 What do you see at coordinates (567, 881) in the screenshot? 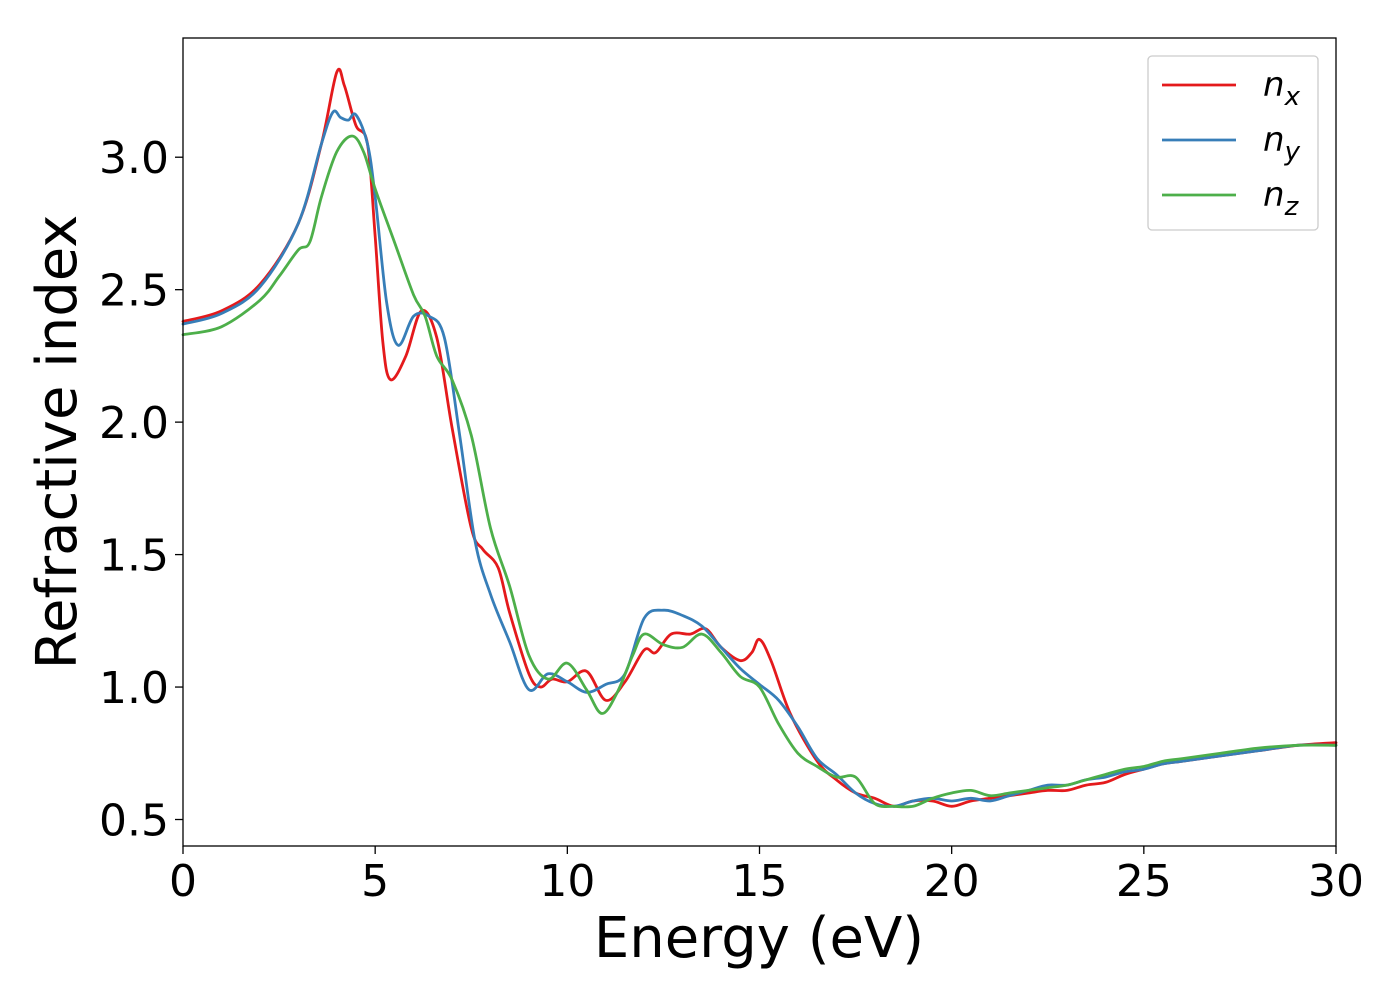
I see `x-tick-label: 10` at bounding box center [567, 881].